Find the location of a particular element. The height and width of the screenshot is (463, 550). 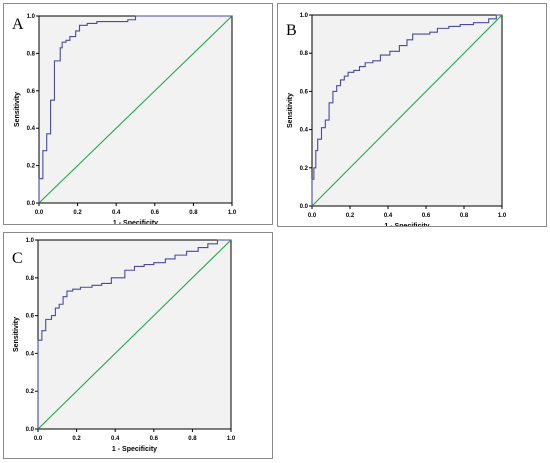

panel-label-b: B is located at coordinates (291, 30).